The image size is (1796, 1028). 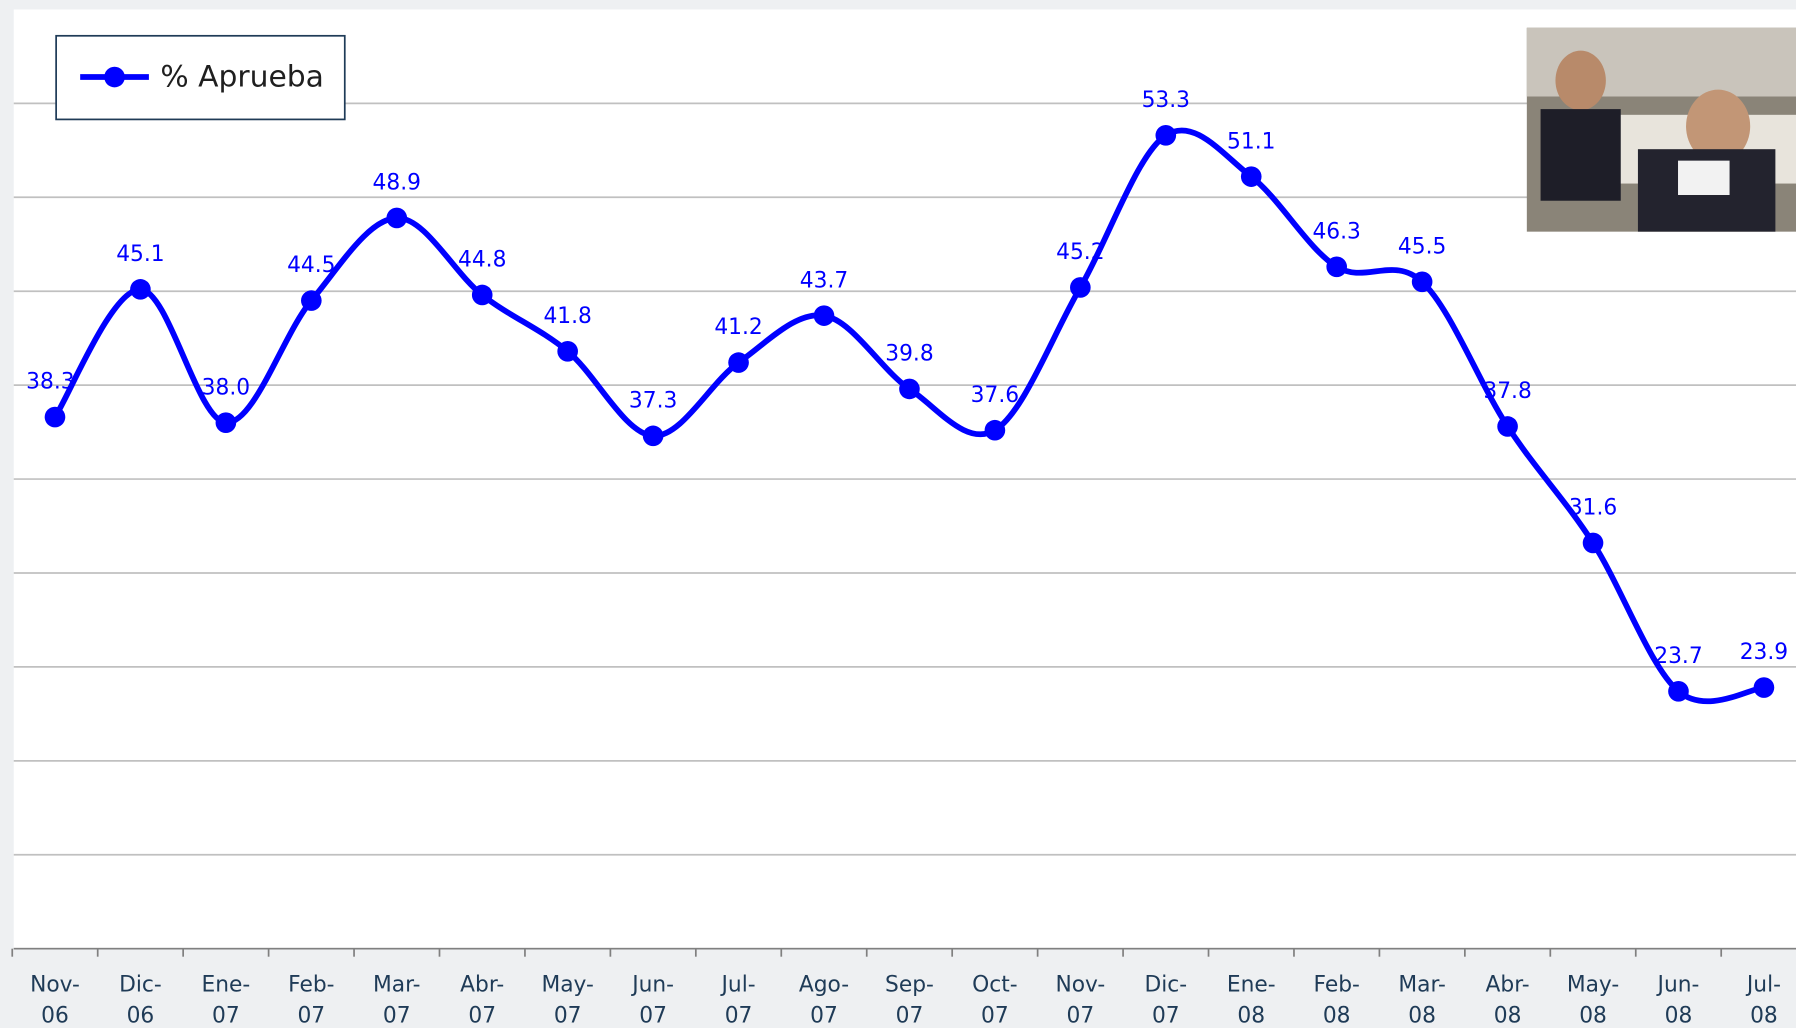 I want to click on data-label: 41.8, so click(x=567, y=316).